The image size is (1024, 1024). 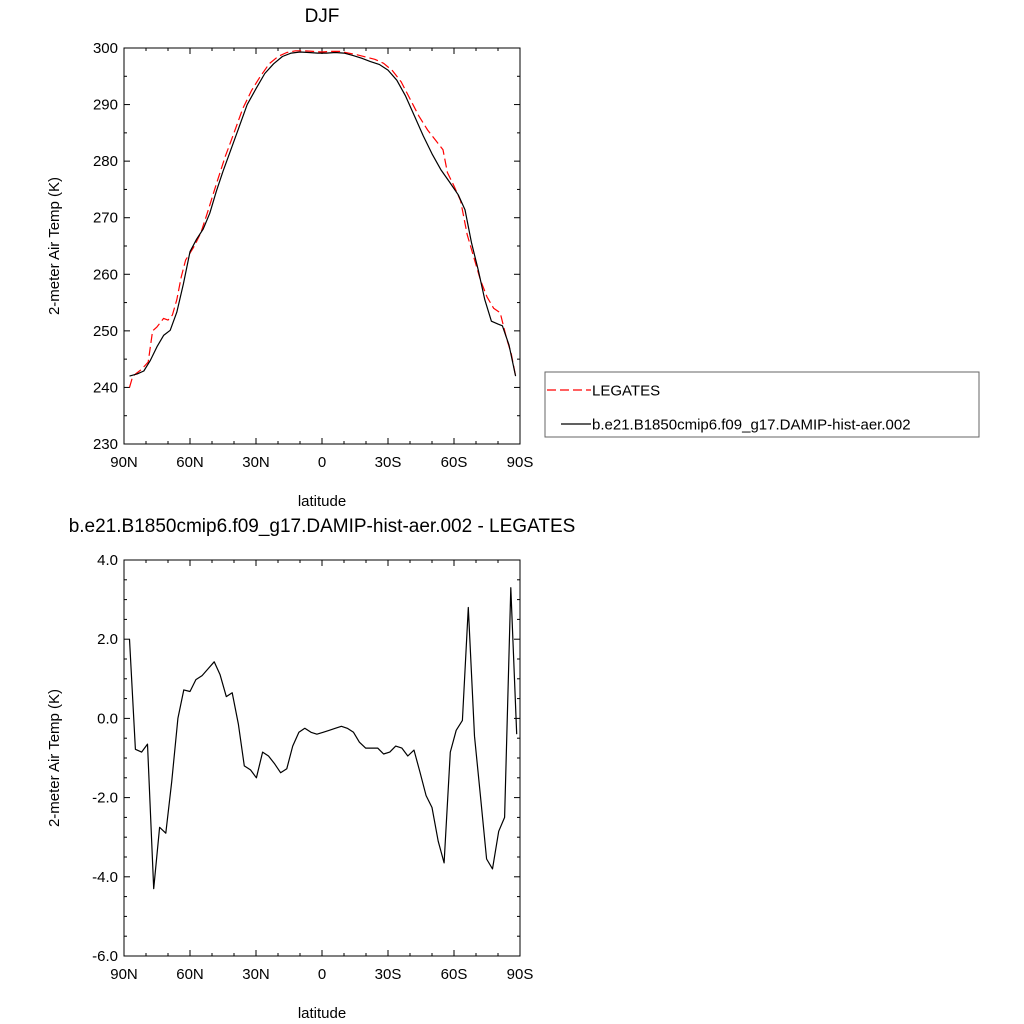 I want to click on legend-label-legates: LEGATES, so click(x=626, y=391).